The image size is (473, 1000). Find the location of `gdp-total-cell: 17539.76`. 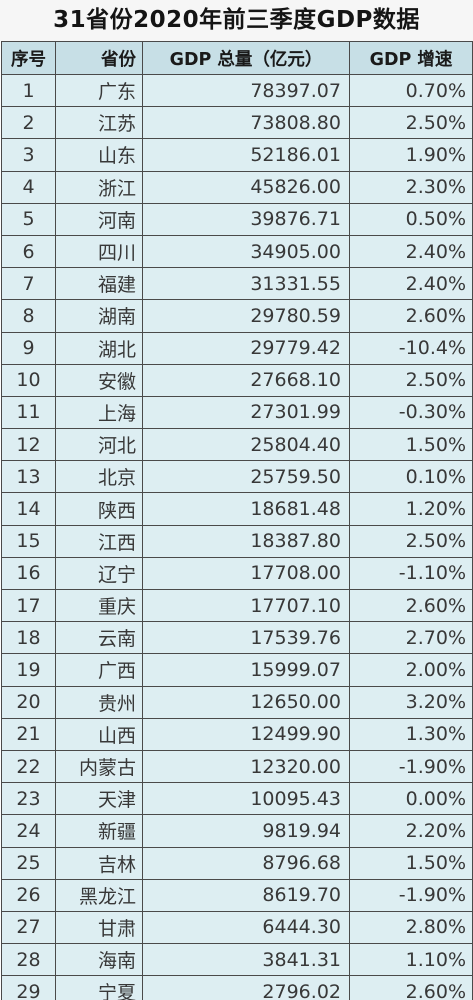

gdp-total-cell: 17539.76 is located at coordinates (246, 638).